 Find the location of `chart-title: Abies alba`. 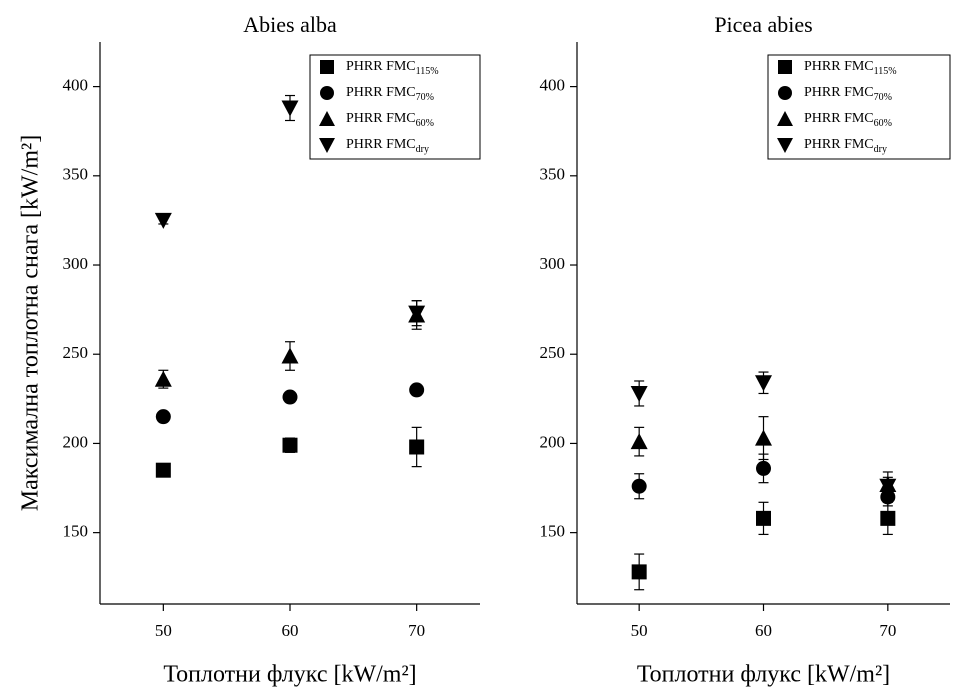

chart-title: Abies alba is located at coordinates (290, 24).